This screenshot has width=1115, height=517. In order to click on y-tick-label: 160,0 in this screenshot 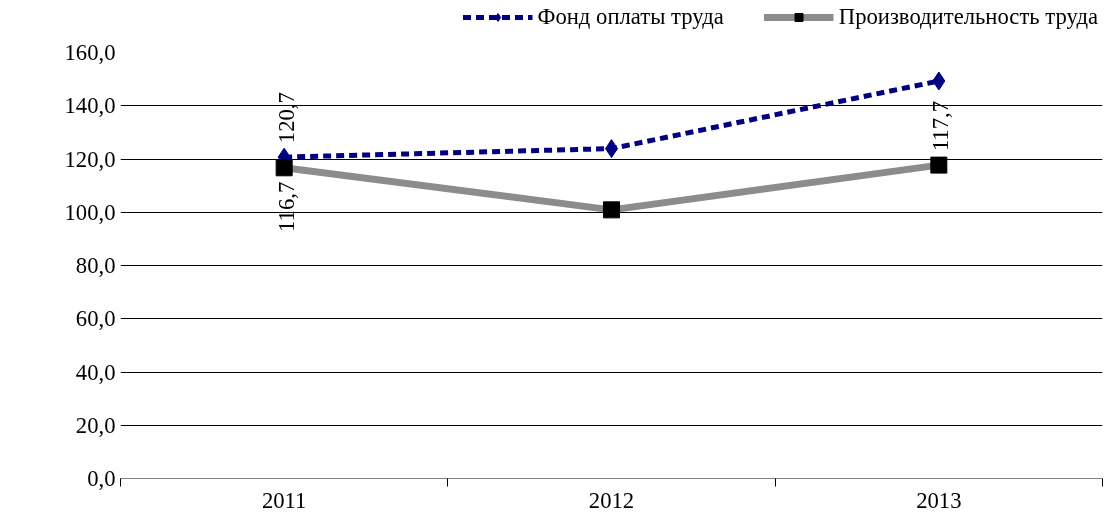, I will do `click(90, 52)`.